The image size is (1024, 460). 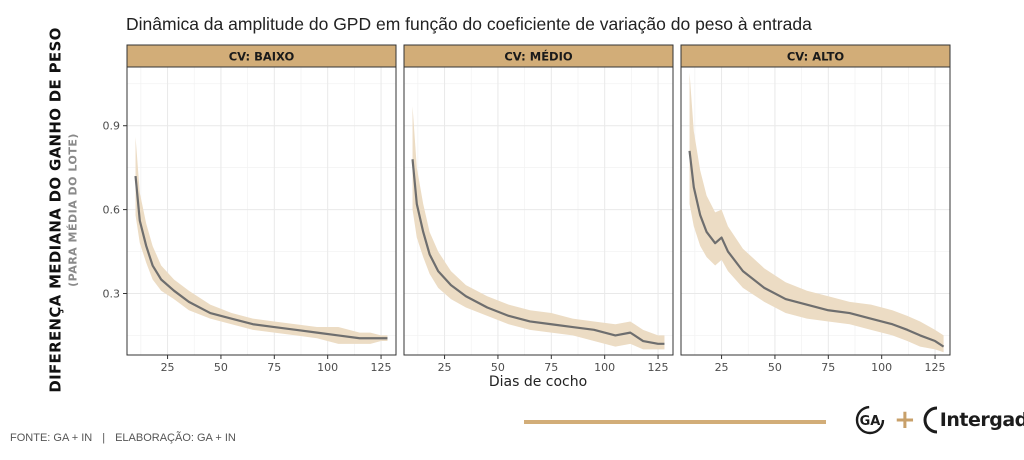 I want to click on confidence-band, so click(x=538, y=228).